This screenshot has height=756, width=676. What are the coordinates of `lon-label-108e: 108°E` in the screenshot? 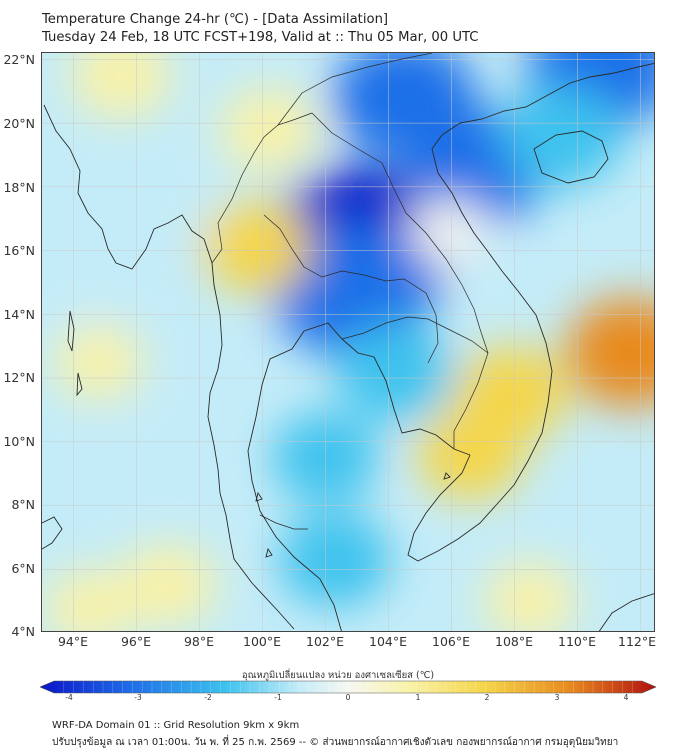 It's located at (514, 641).